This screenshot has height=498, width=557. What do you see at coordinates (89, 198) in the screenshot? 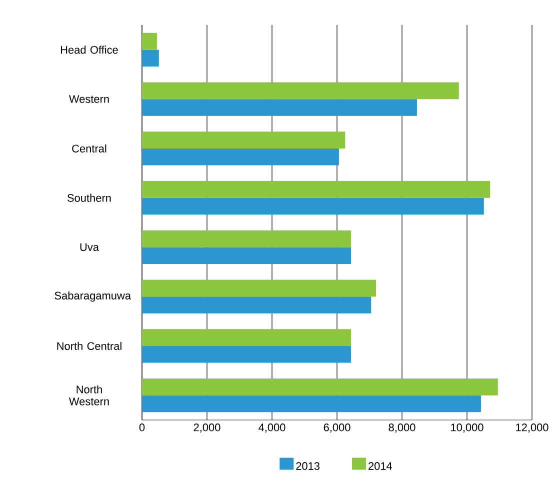
I see `y-tick-label: Southern` at bounding box center [89, 198].